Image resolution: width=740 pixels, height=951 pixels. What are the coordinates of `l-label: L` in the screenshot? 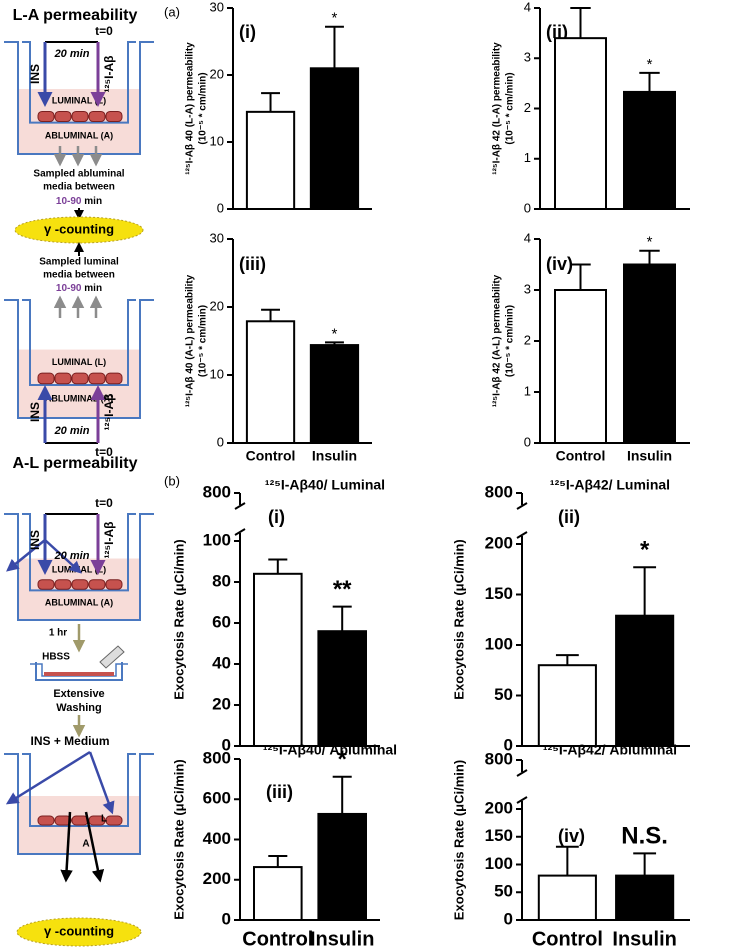 It's located at (104, 819).